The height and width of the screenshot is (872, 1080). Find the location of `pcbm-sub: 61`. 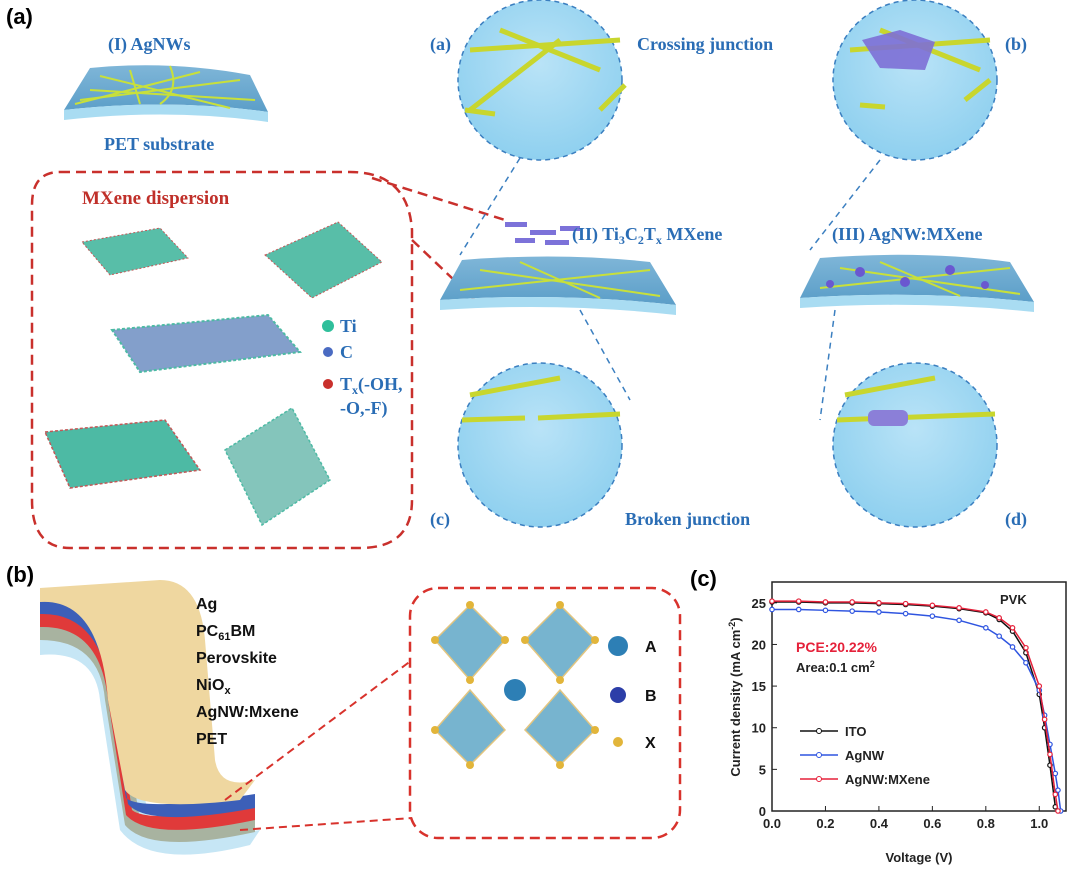

pcbm-sub: 61 is located at coordinates (224, 637).